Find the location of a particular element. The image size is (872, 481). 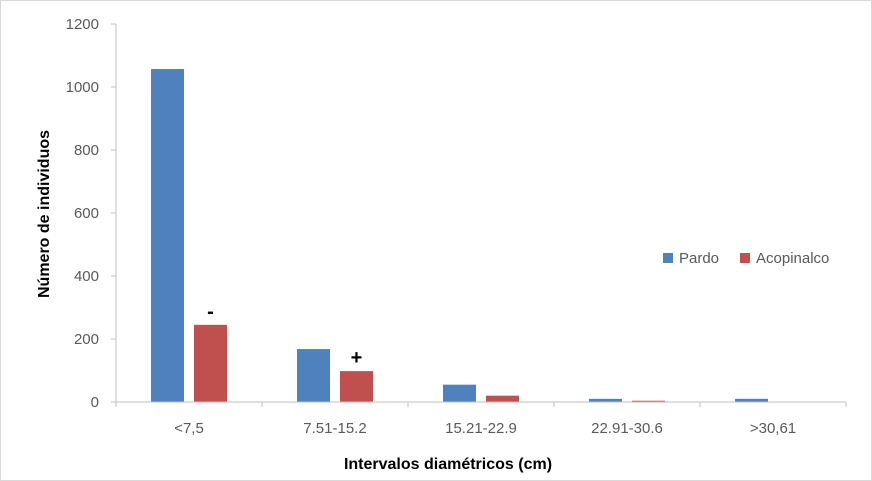

y-axis-ticks: 0 200 400 600 800 1000 1200 is located at coordinates (91, 213).